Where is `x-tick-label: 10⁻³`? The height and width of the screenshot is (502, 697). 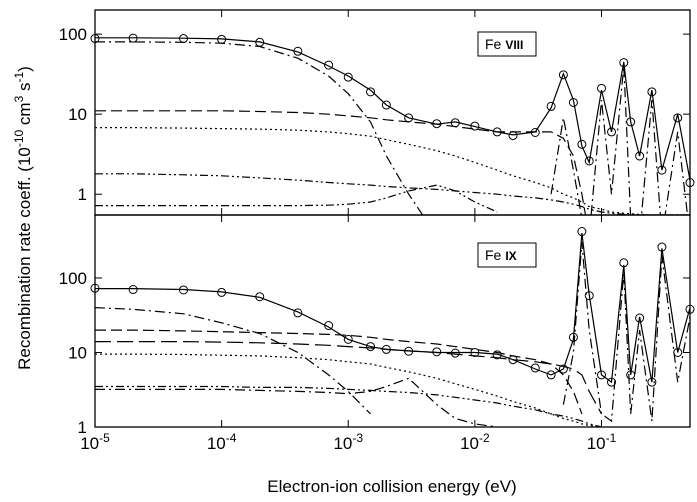 x-tick-label: 10⁻³ is located at coordinates (348, 442).